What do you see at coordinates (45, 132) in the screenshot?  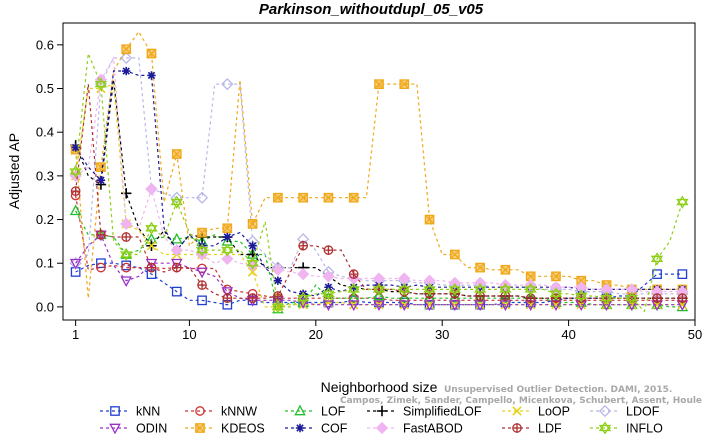 I see `y-tick-label: 0.4` at bounding box center [45, 132].